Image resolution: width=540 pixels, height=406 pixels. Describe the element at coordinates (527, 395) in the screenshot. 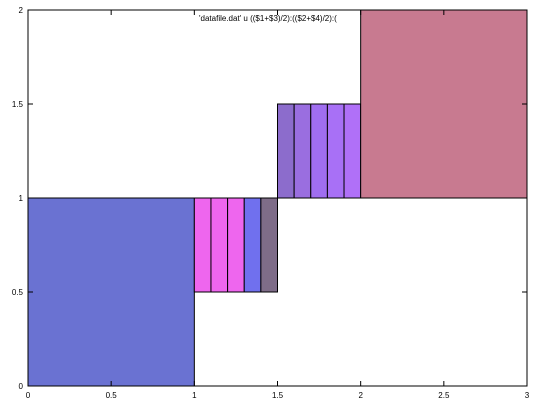

I see `x-tick-label: 3` at that location.